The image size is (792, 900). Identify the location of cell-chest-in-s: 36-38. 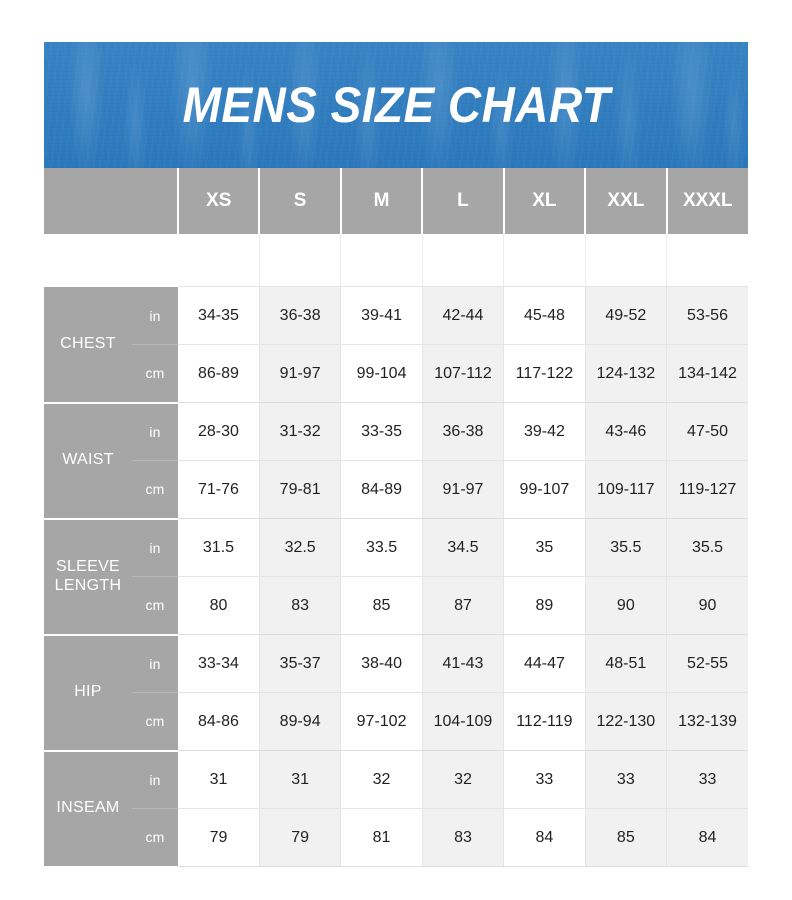
(300, 315).